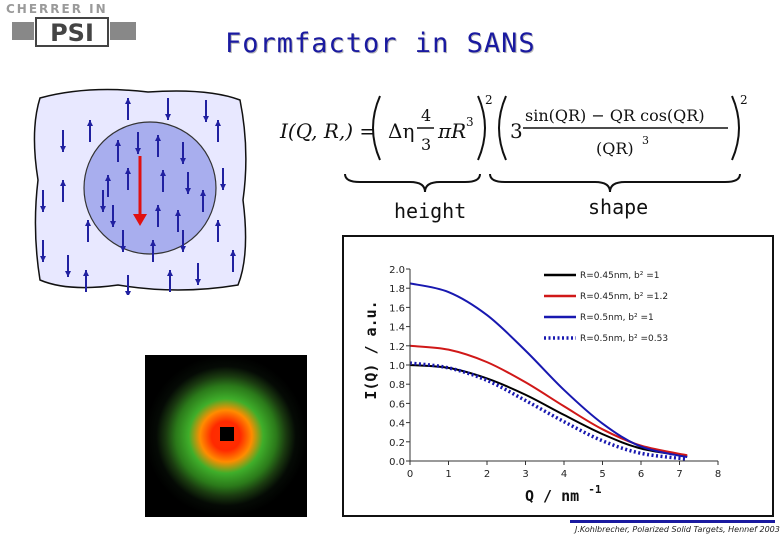  What do you see at coordinates (140, 220) in the screenshot?
I see `particle-moment-arrowhead` at bounding box center [140, 220].